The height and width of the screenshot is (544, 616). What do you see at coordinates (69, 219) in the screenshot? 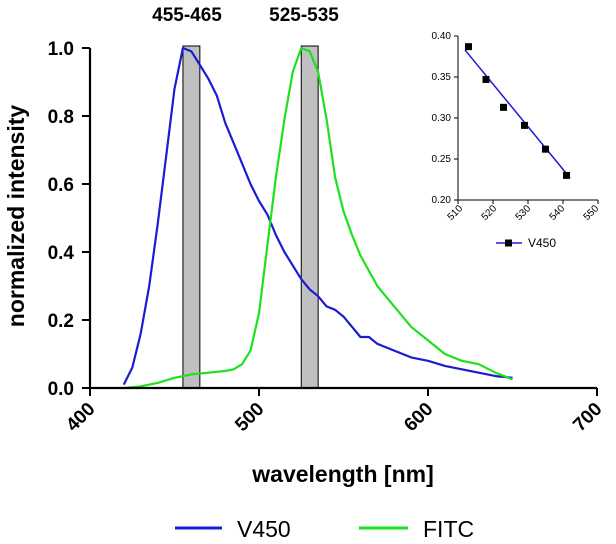
I see `y-axis-ticks: 0.0 0.2 0.4 0.6 0.8 1.0` at bounding box center [69, 219].